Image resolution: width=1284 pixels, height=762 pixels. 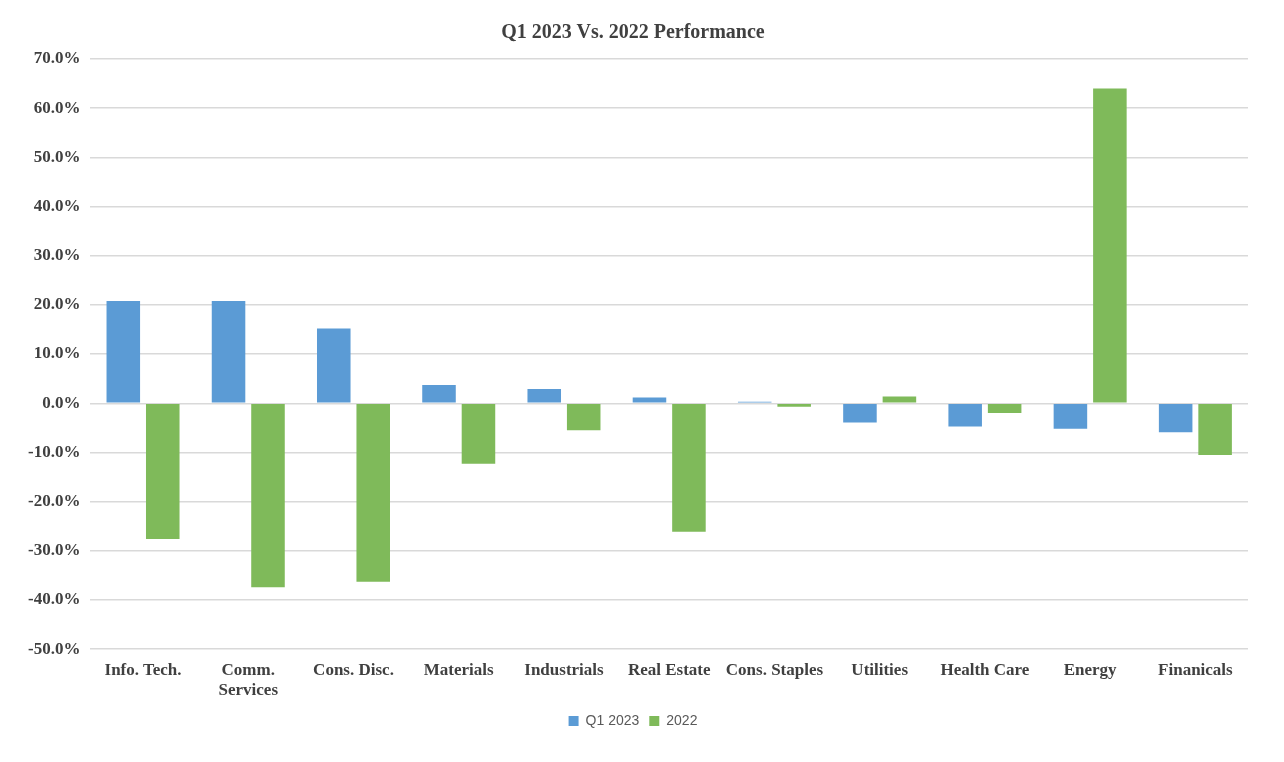 I want to click on x-tick-label: Real Estate, so click(x=669, y=669).